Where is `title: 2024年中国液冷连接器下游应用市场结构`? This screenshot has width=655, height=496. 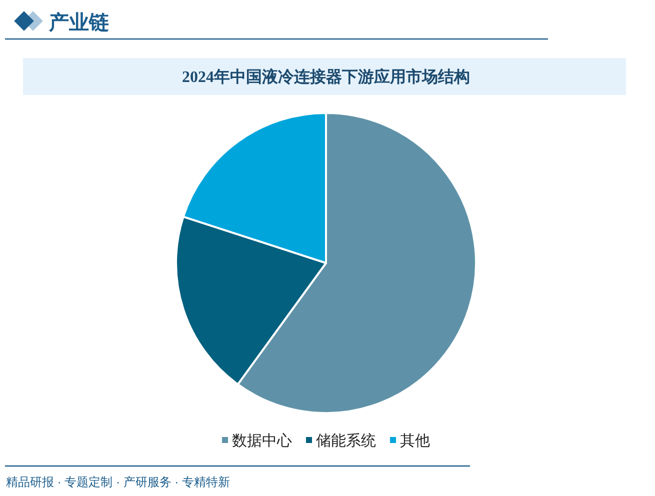
title: 2024年中国液冷连接器下游应用市场结构 is located at coordinates (326, 77).